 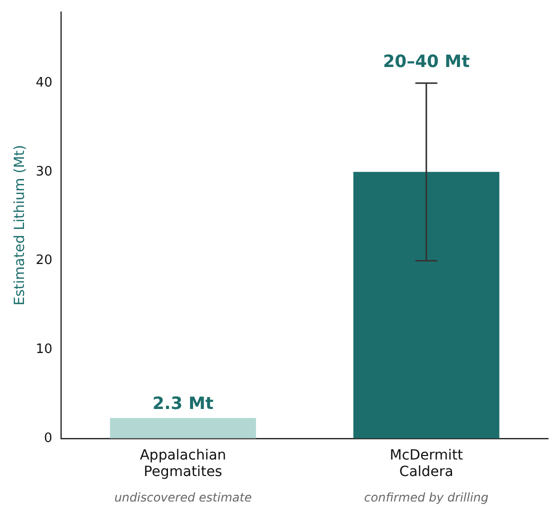 I want to click on x-tick-label: McDermitt Caldera, so click(x=427, y=463).